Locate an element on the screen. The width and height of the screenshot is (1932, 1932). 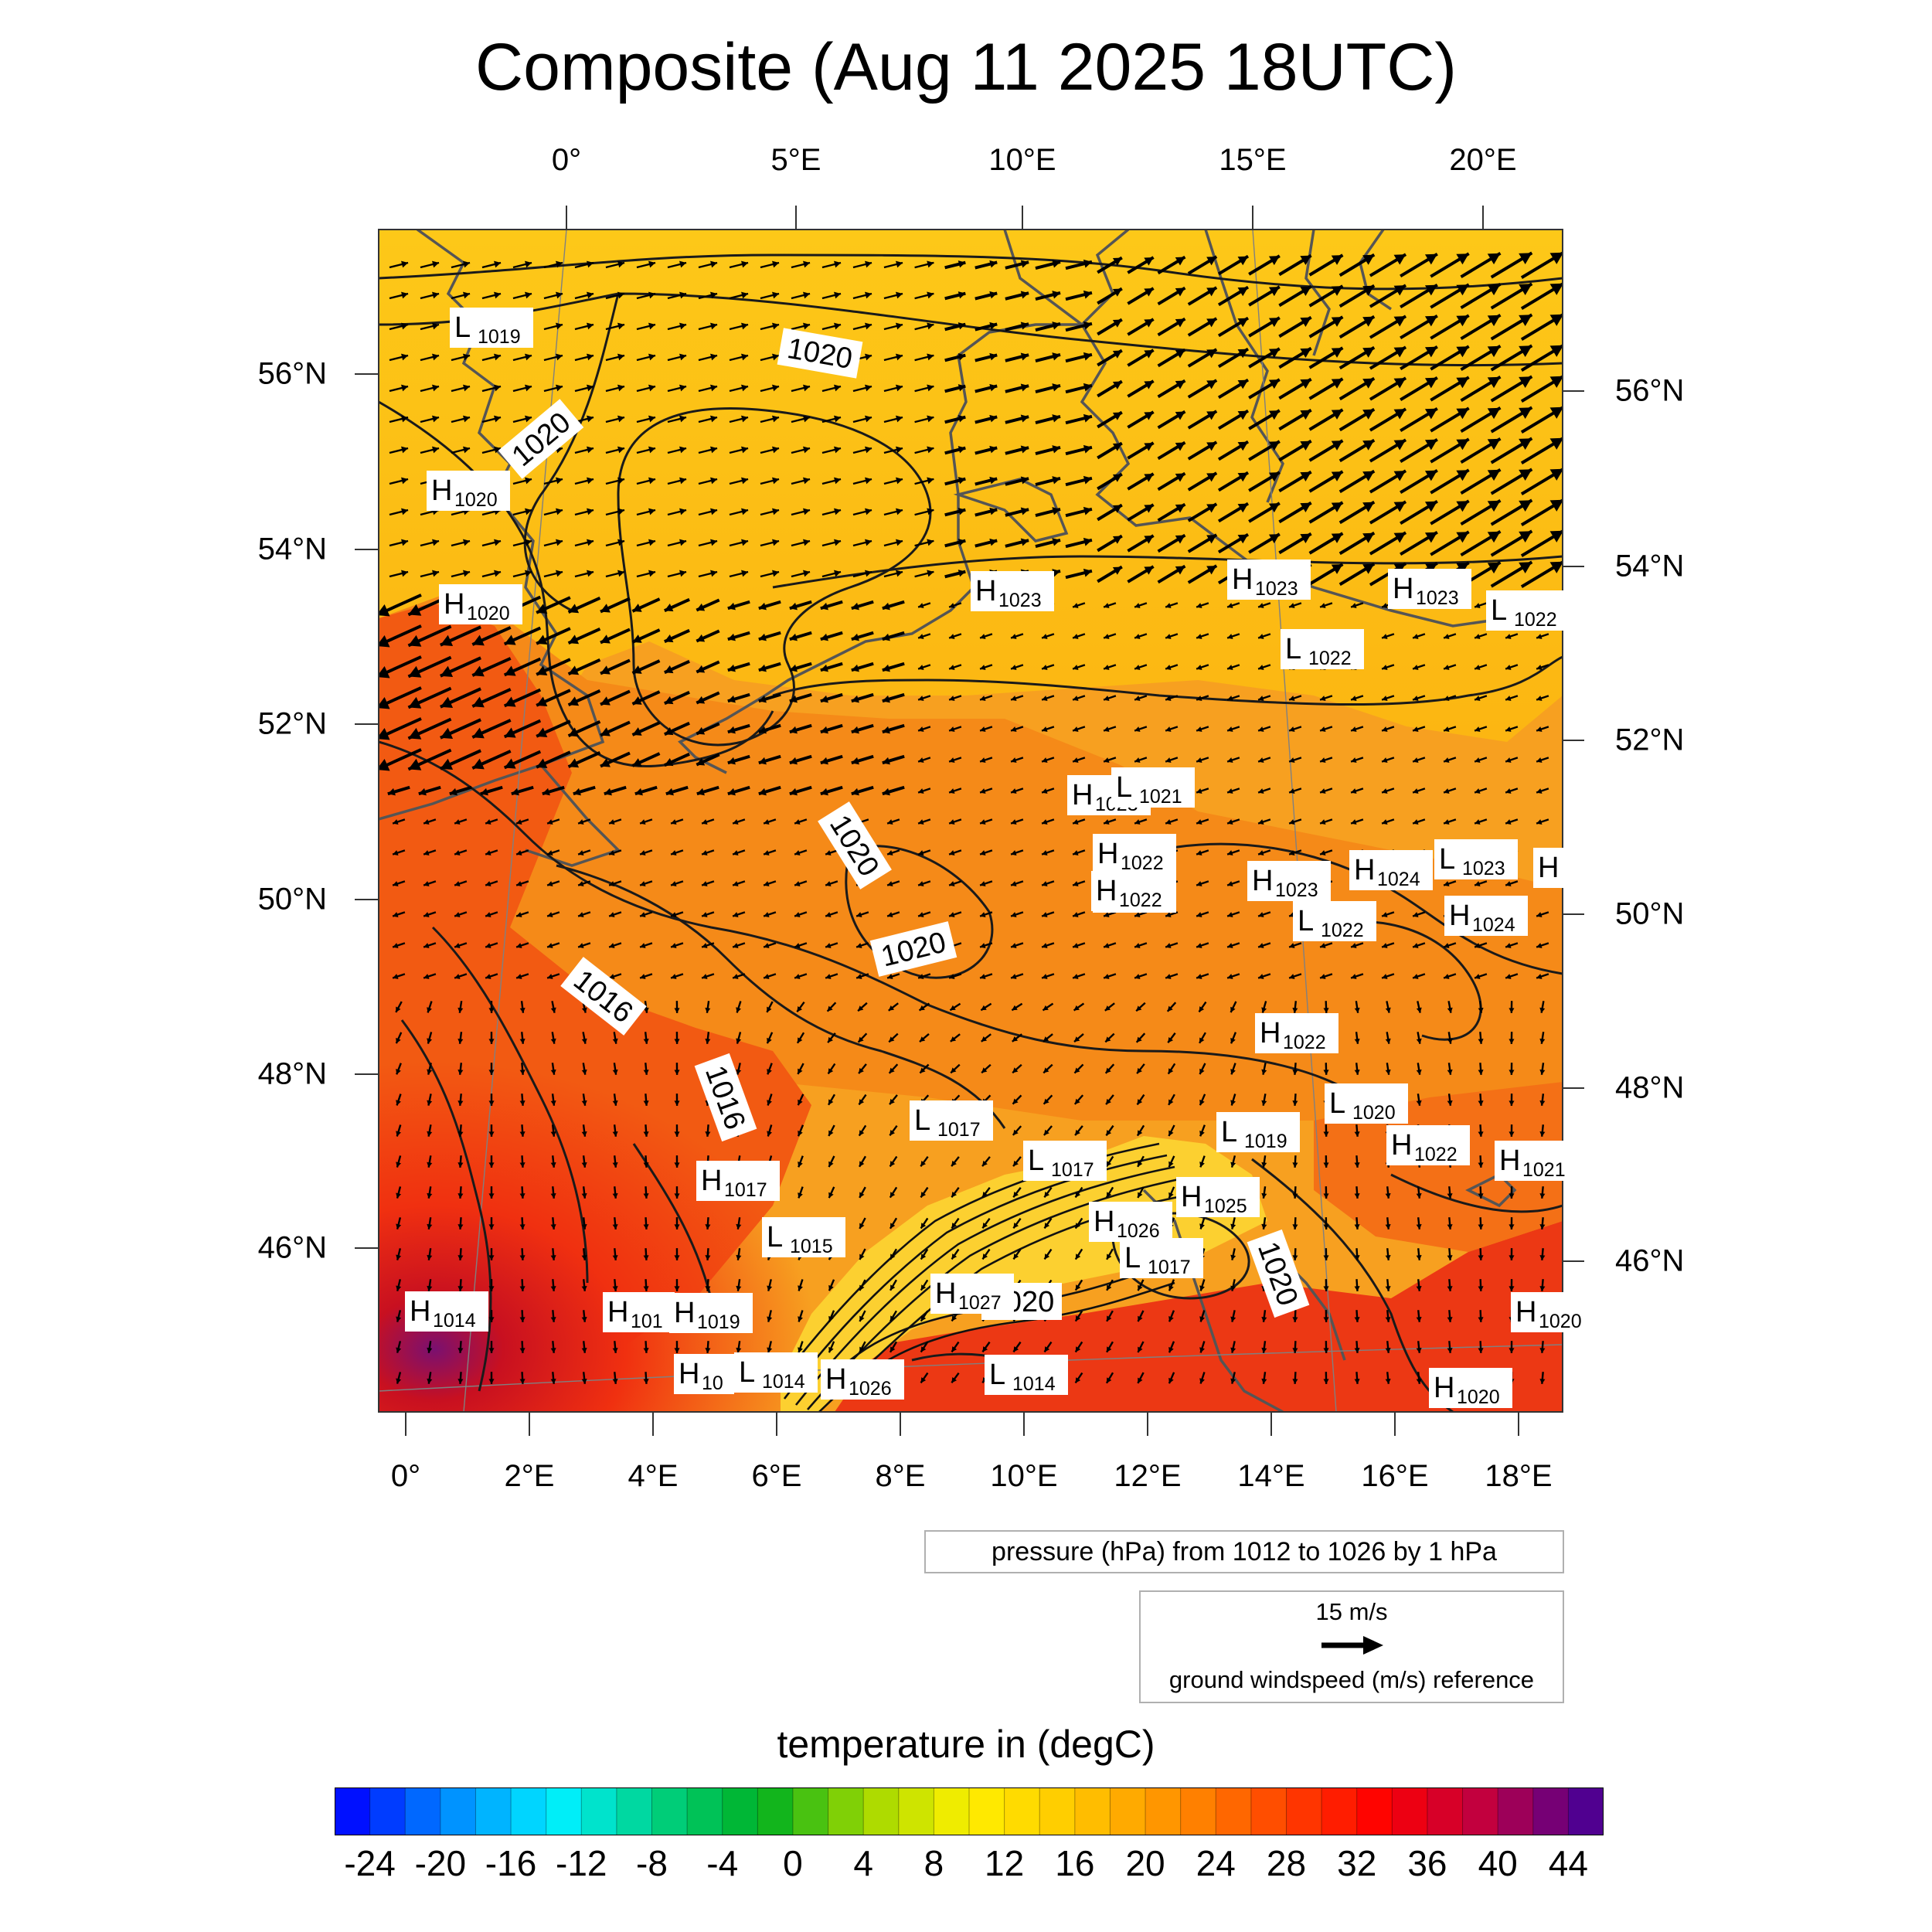
lon-label-bottom: 10°E is located at coordinates (1024, 1476).